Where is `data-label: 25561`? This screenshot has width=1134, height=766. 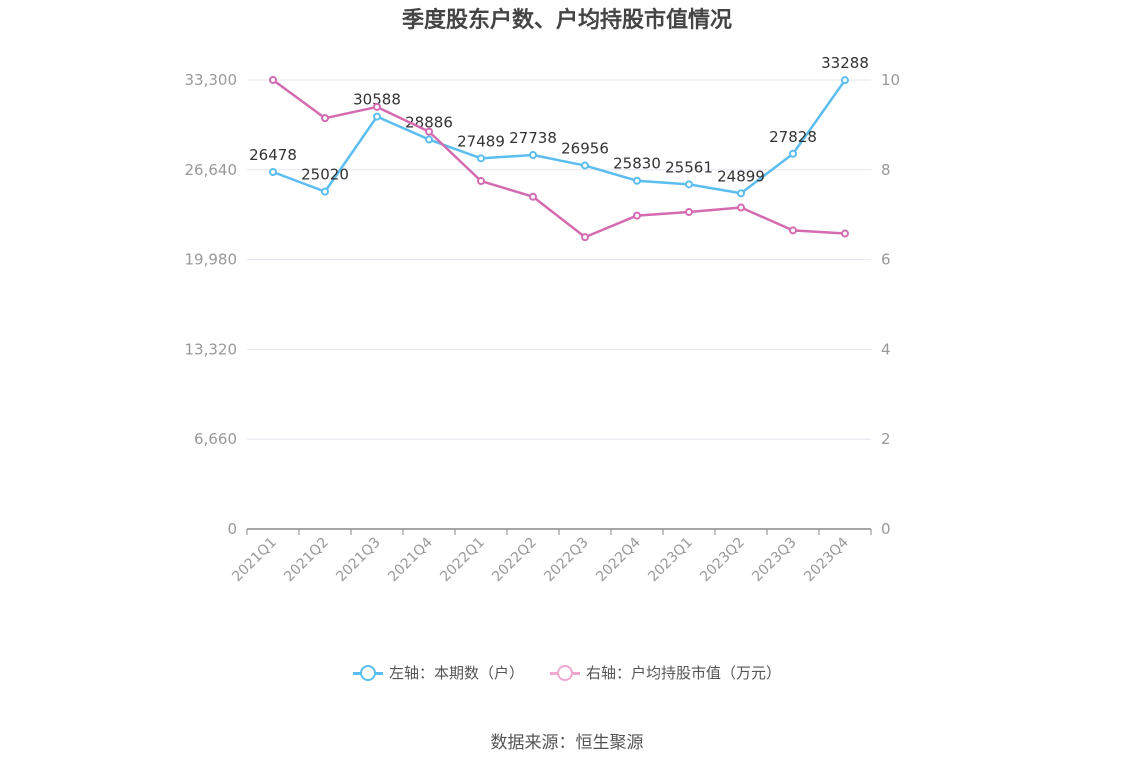
data-label: 25561 is located at coordinates (689, 167).